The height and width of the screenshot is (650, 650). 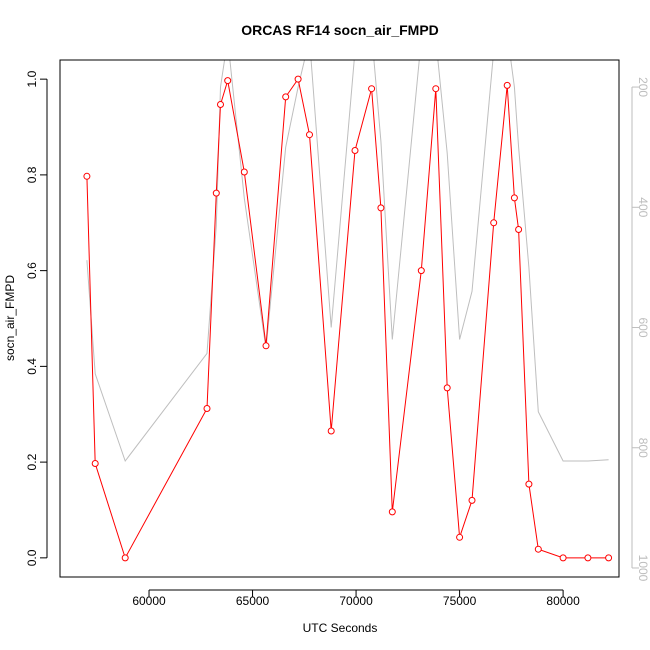 I want to click on right-axis: 200 400 600 800 1000, so click(x=640, y=329).